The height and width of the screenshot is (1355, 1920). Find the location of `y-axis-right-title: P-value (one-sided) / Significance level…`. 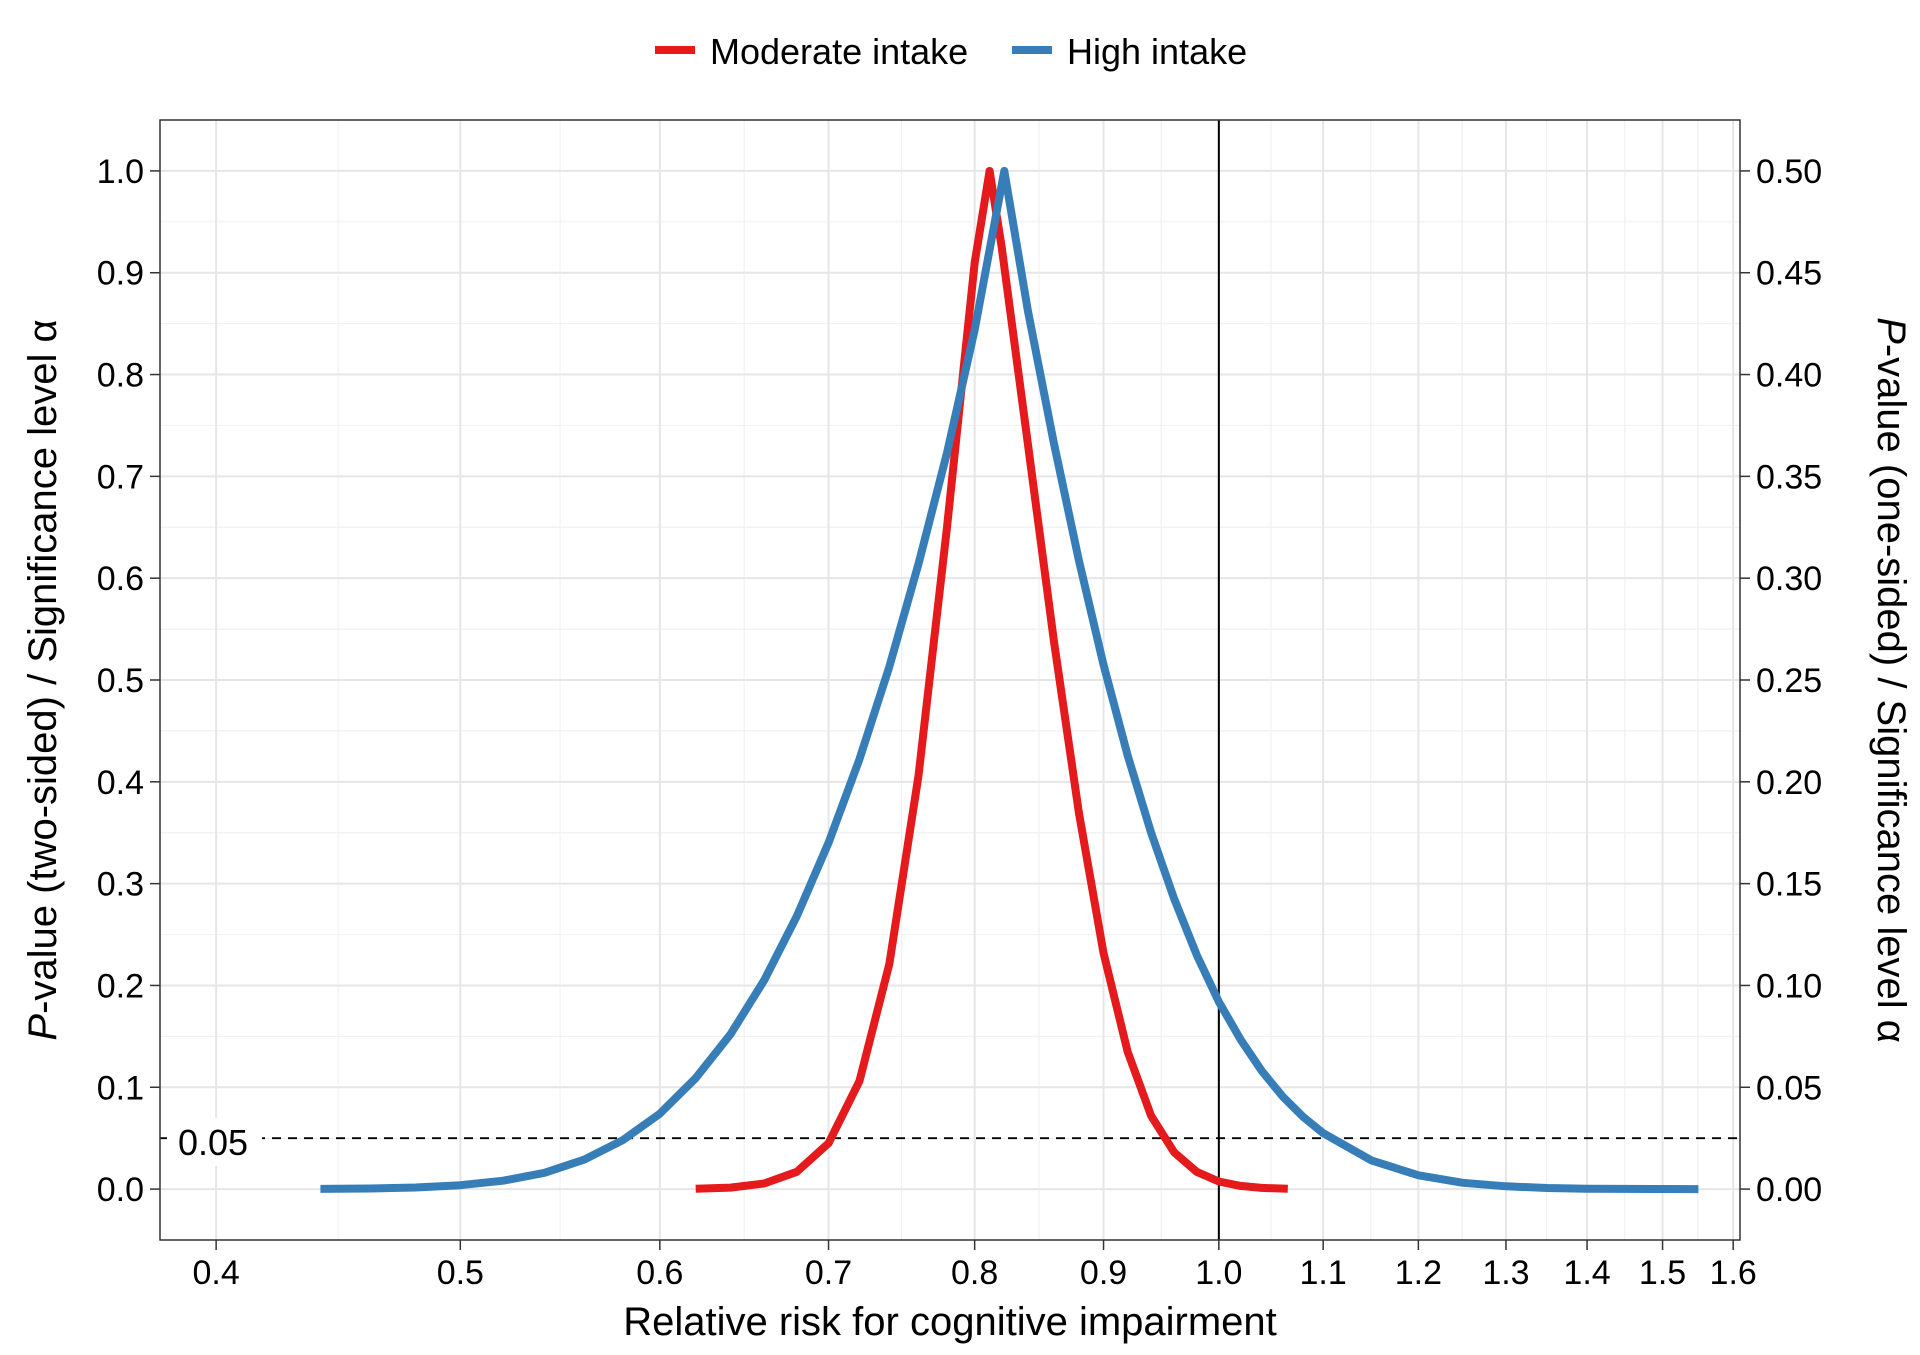

y-axis-right-title: P-value (one-sided) / Significance level… is located at coordinates (1891, 680).